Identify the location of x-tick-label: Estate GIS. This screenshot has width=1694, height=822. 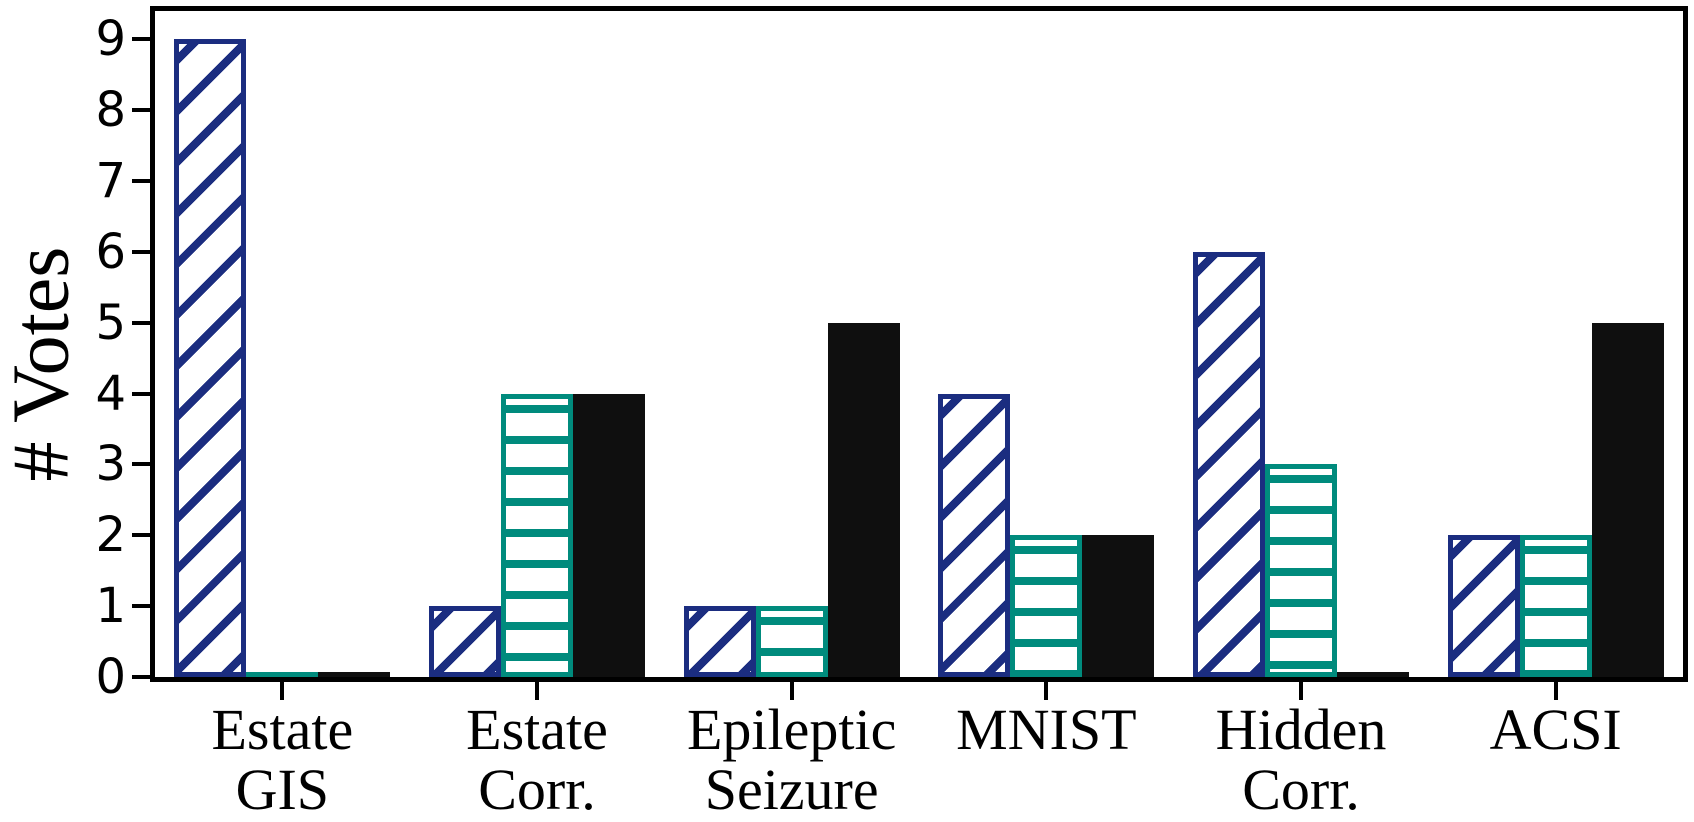
(282, 759).